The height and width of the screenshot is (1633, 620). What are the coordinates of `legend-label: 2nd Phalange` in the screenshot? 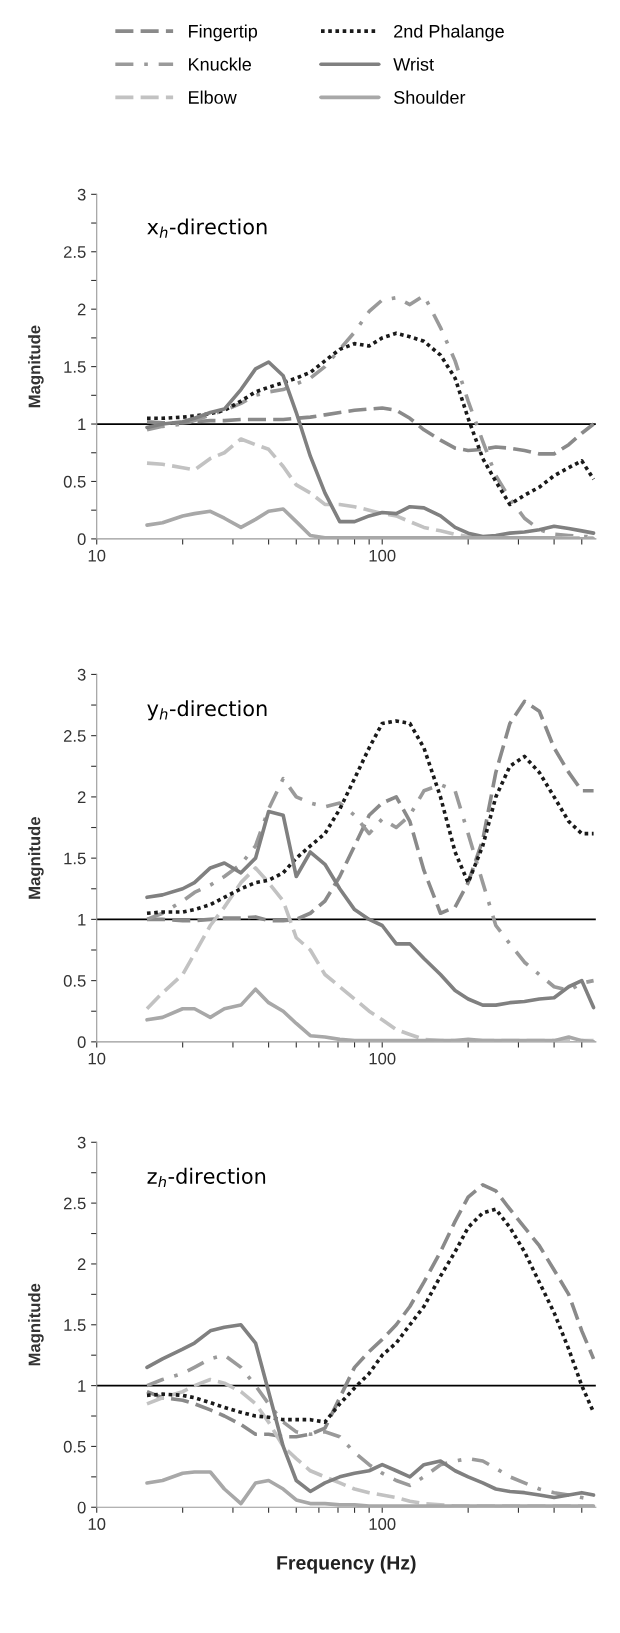 It's located at (449, 33).